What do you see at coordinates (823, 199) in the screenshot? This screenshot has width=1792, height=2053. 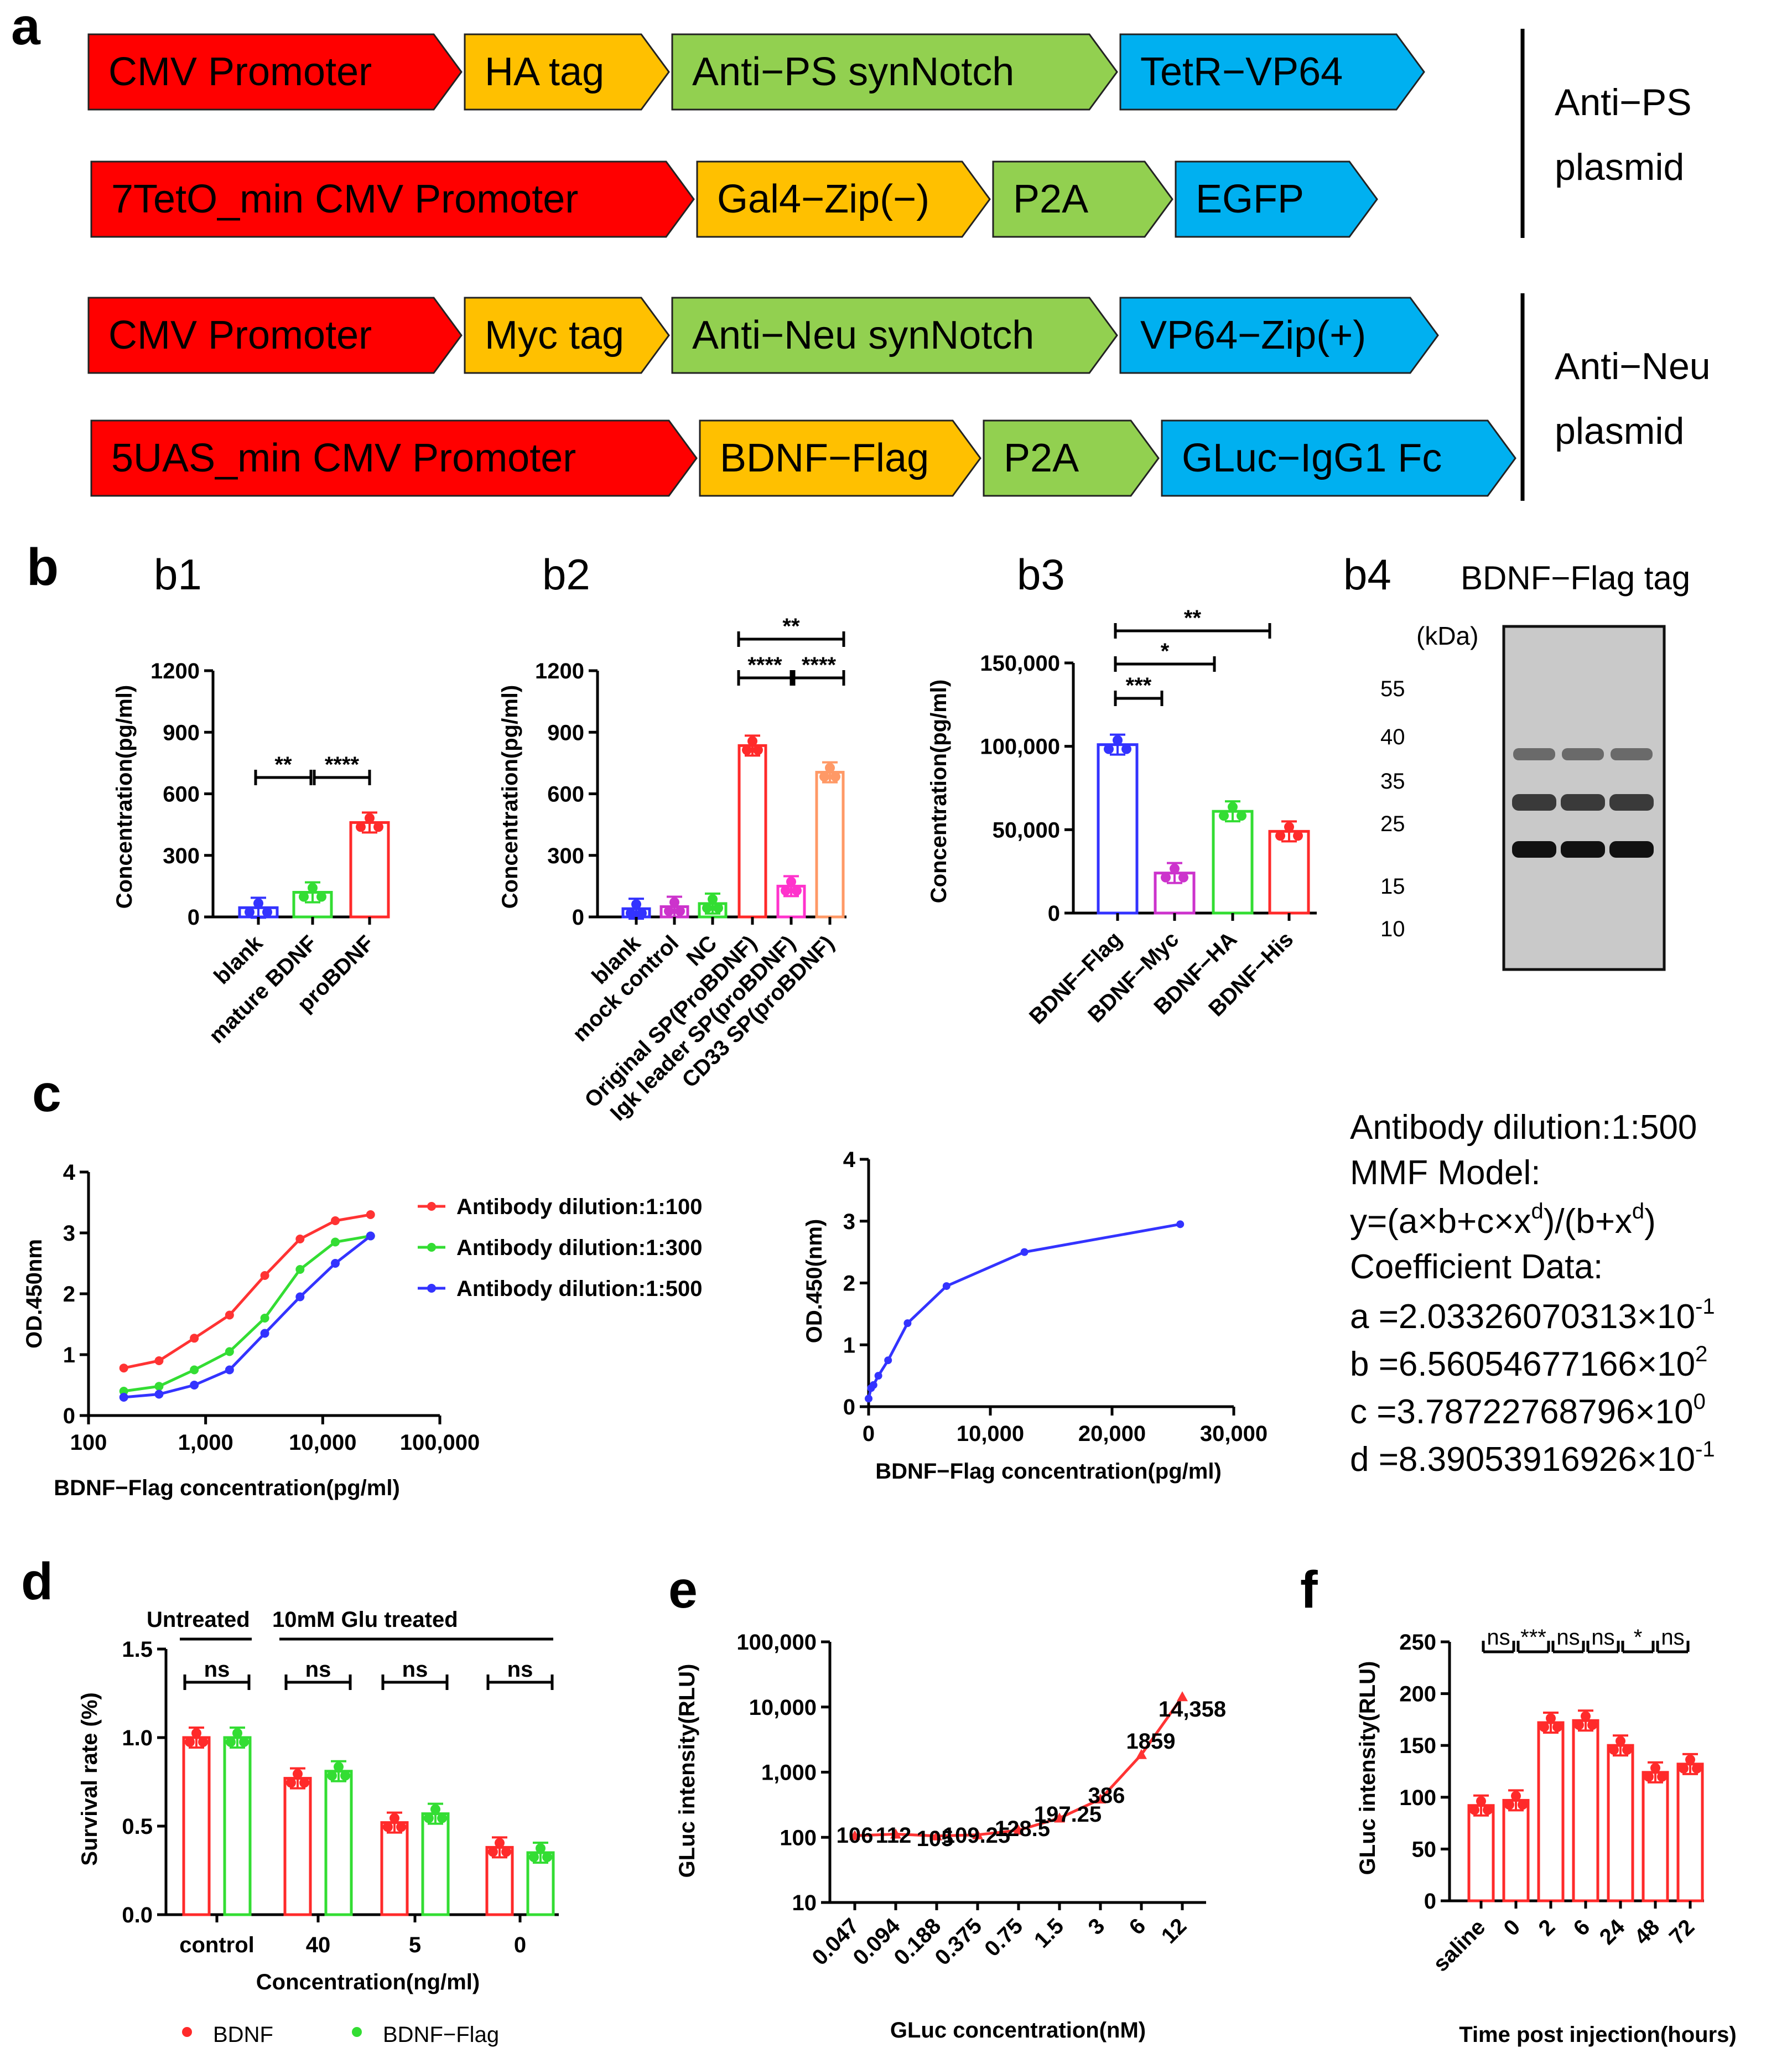 I see `construct-2-label-2: Gal4−Zip(−)` at bounding box center [823, 199].